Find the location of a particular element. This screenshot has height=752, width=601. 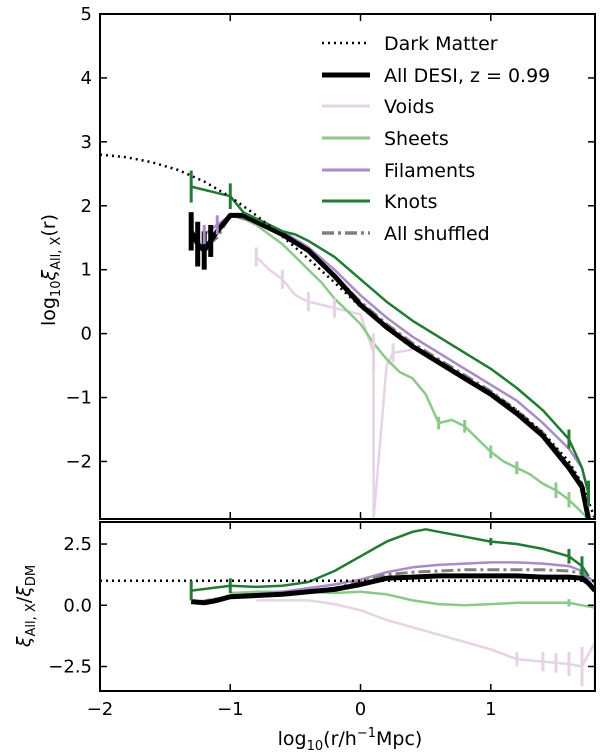

top-line-voids is located at coordinates (334, 387).